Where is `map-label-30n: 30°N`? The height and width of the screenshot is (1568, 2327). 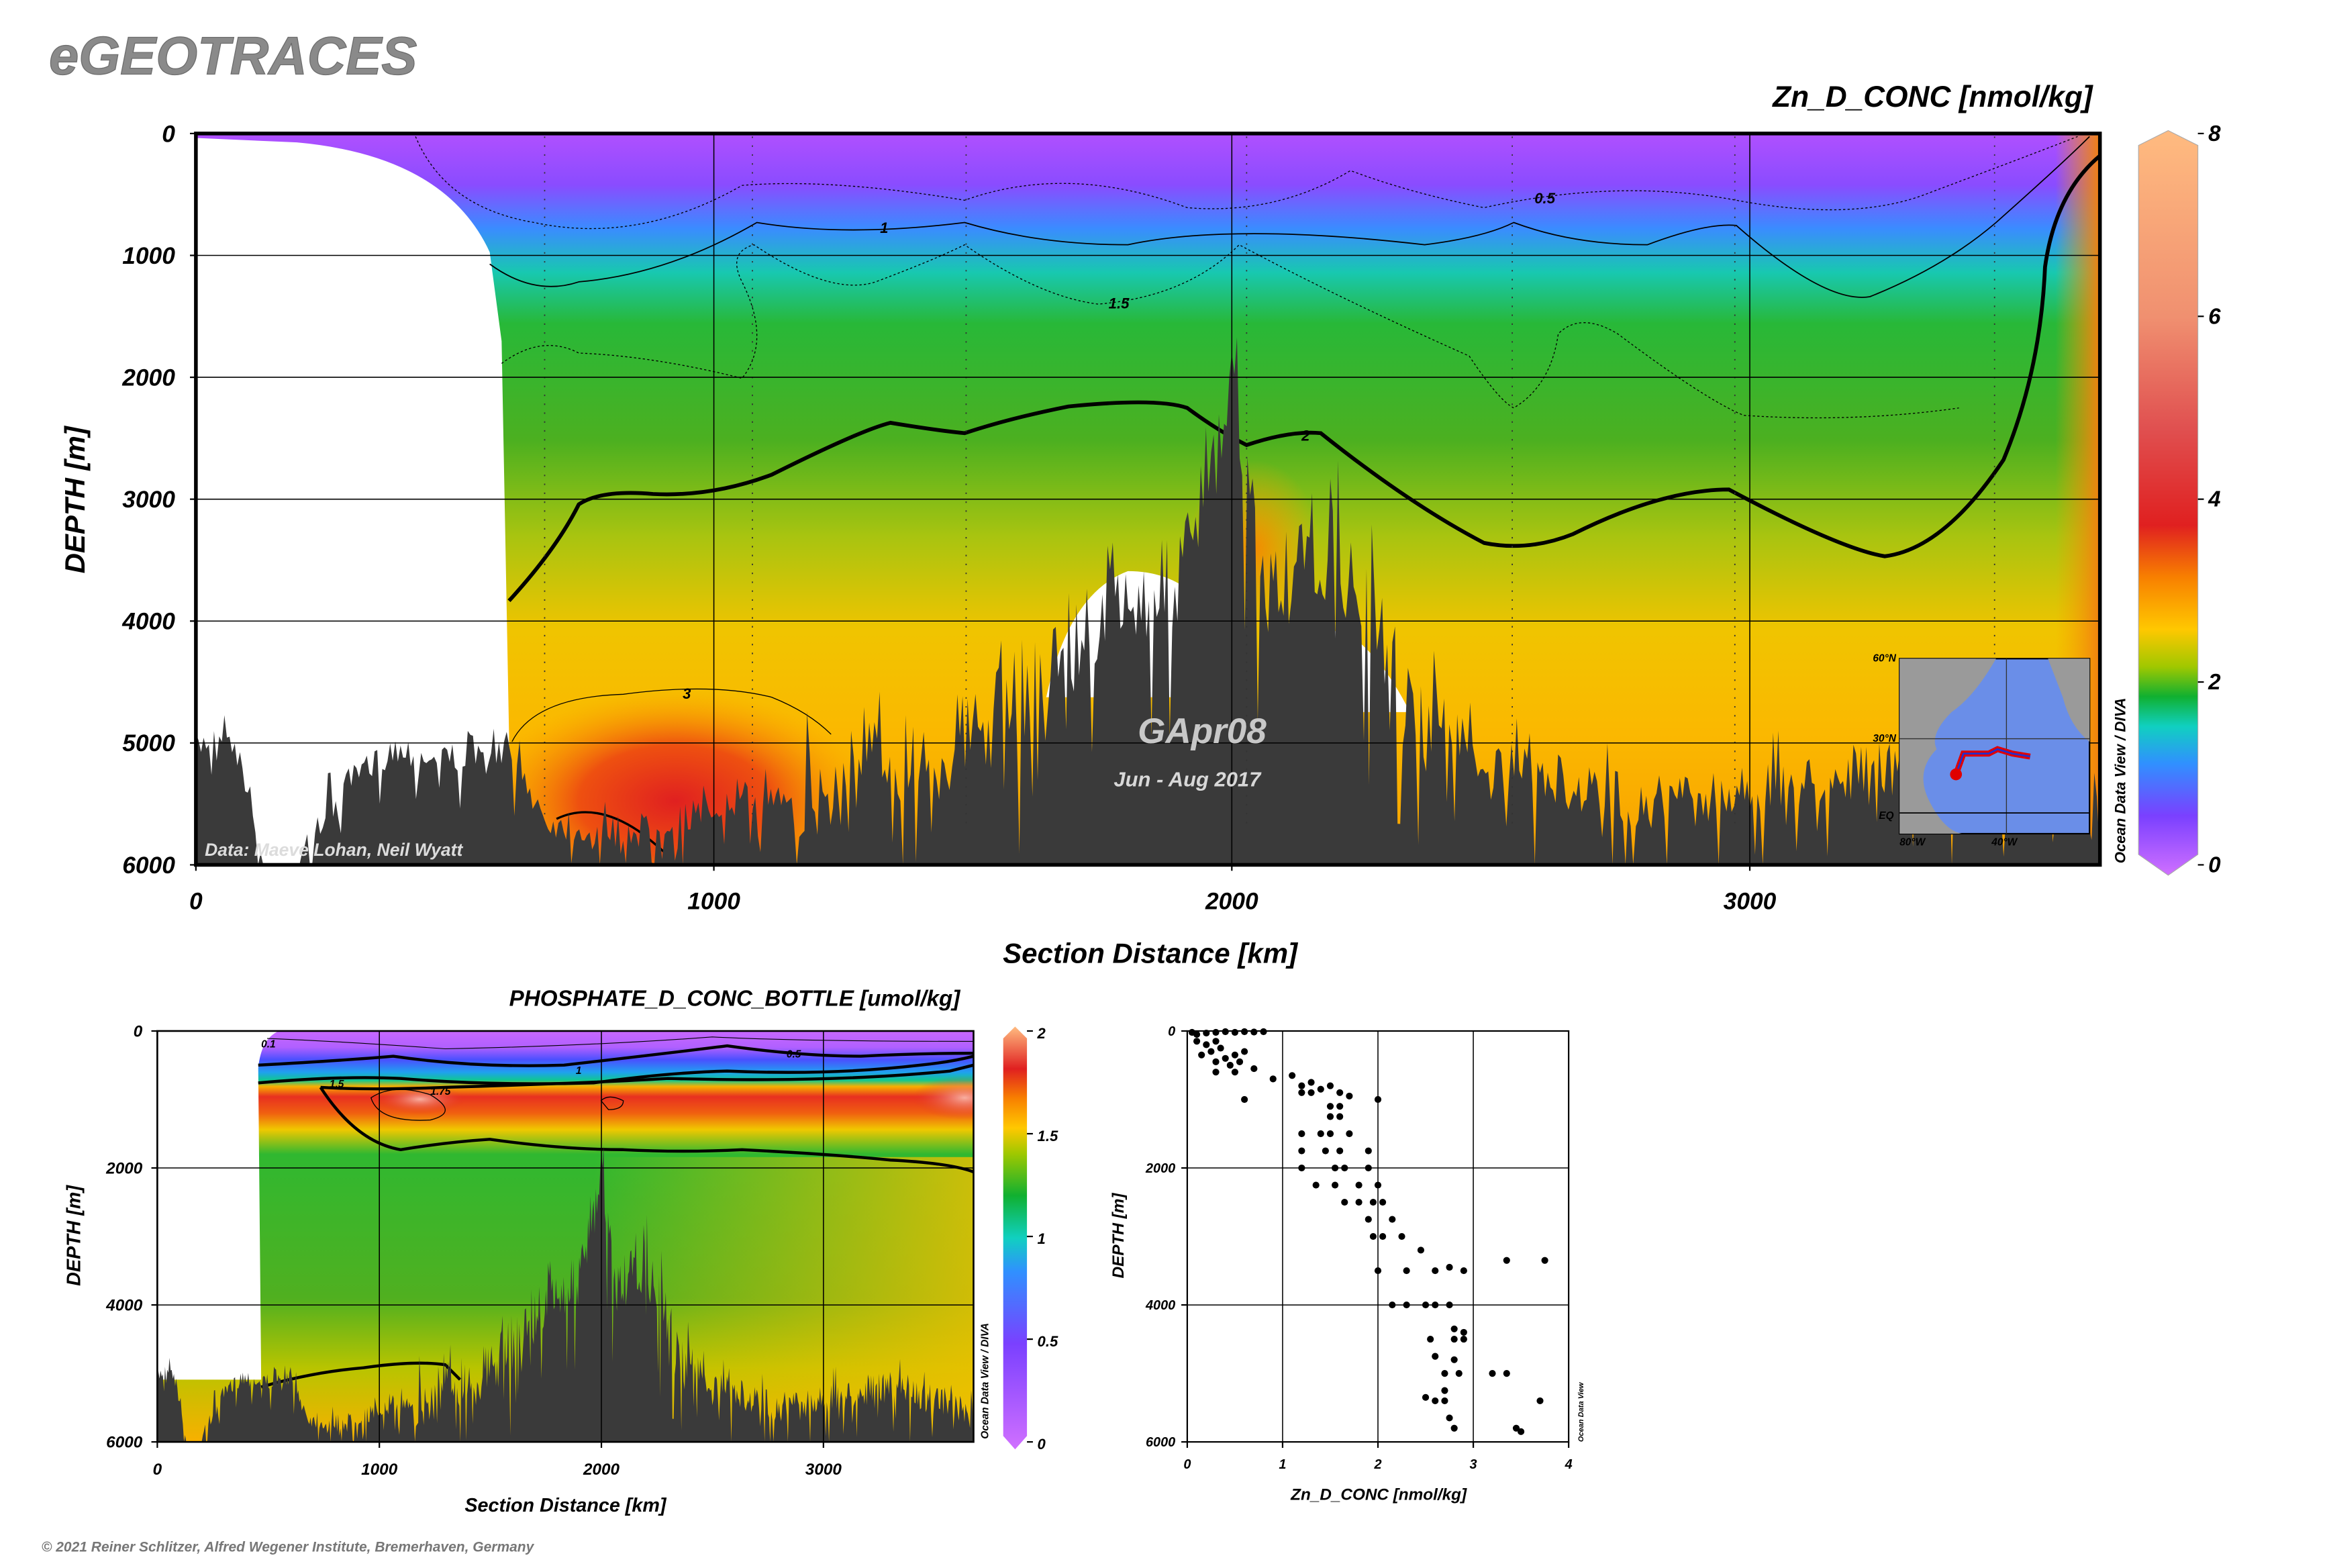 map-label-30n: 30°N is located at coordinates (1884, 739).